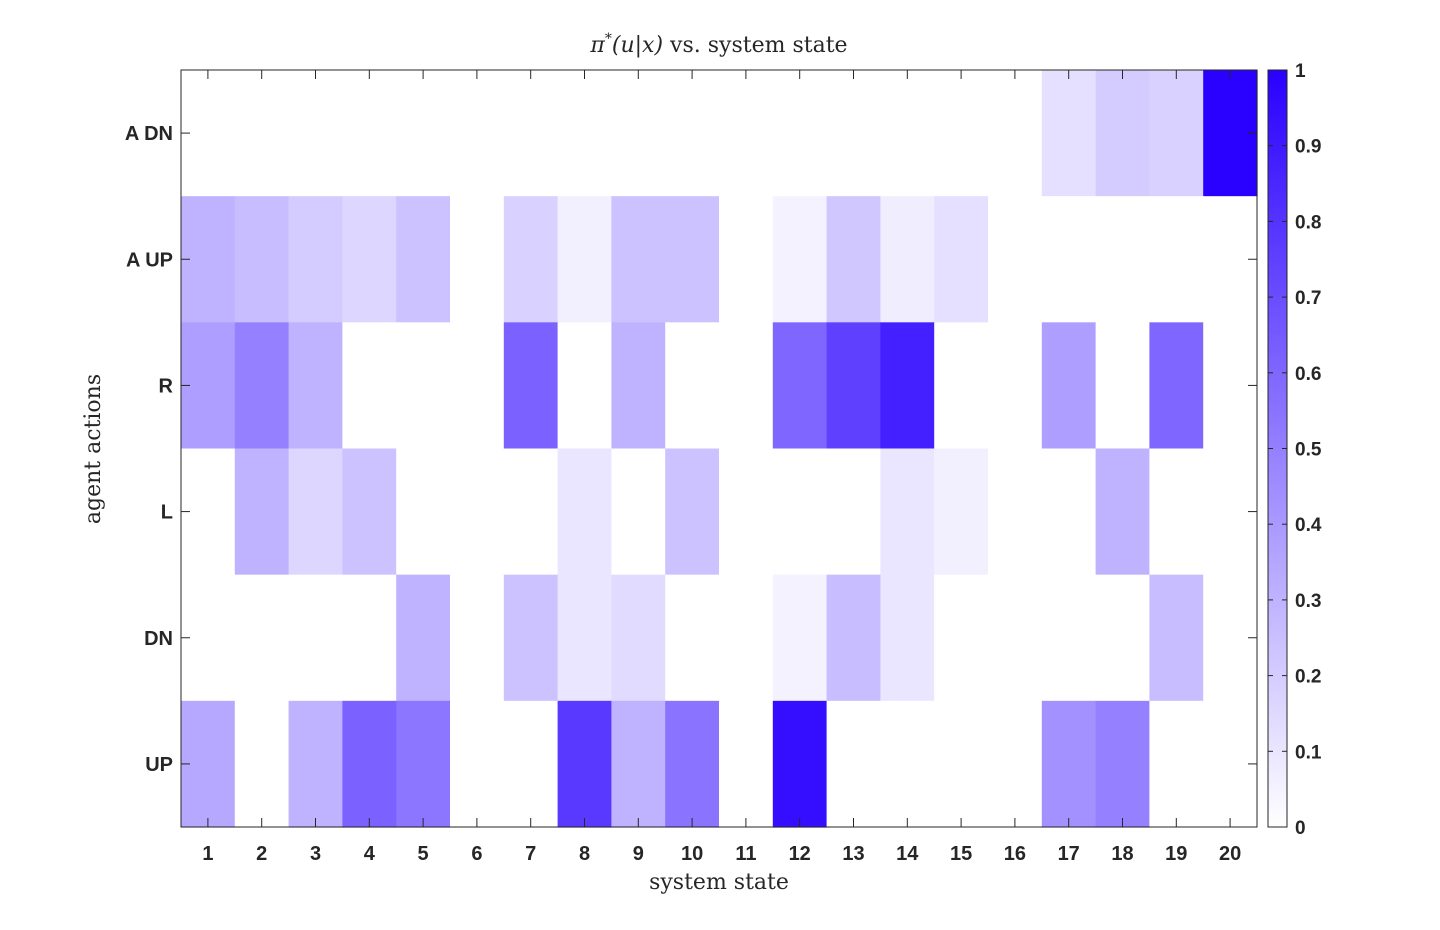  I want to click on colorbar-tick-label: 0.3, so click(1308, 601).